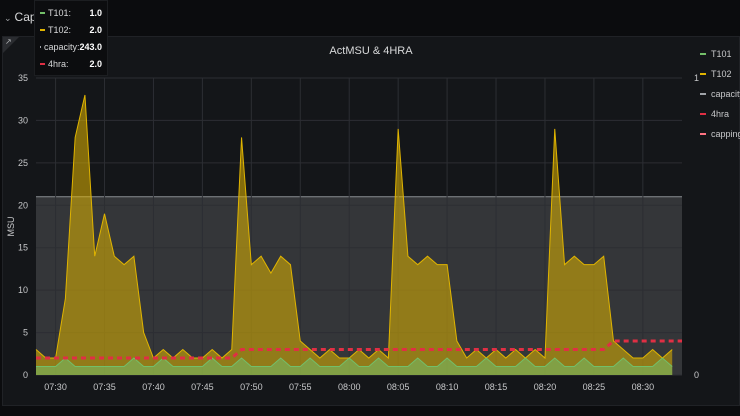 The height and width of the screenshot is (416, 740). Describe the element at coordinates (359, 349) in the screenshot. I see `series-line-4hra` at that location.